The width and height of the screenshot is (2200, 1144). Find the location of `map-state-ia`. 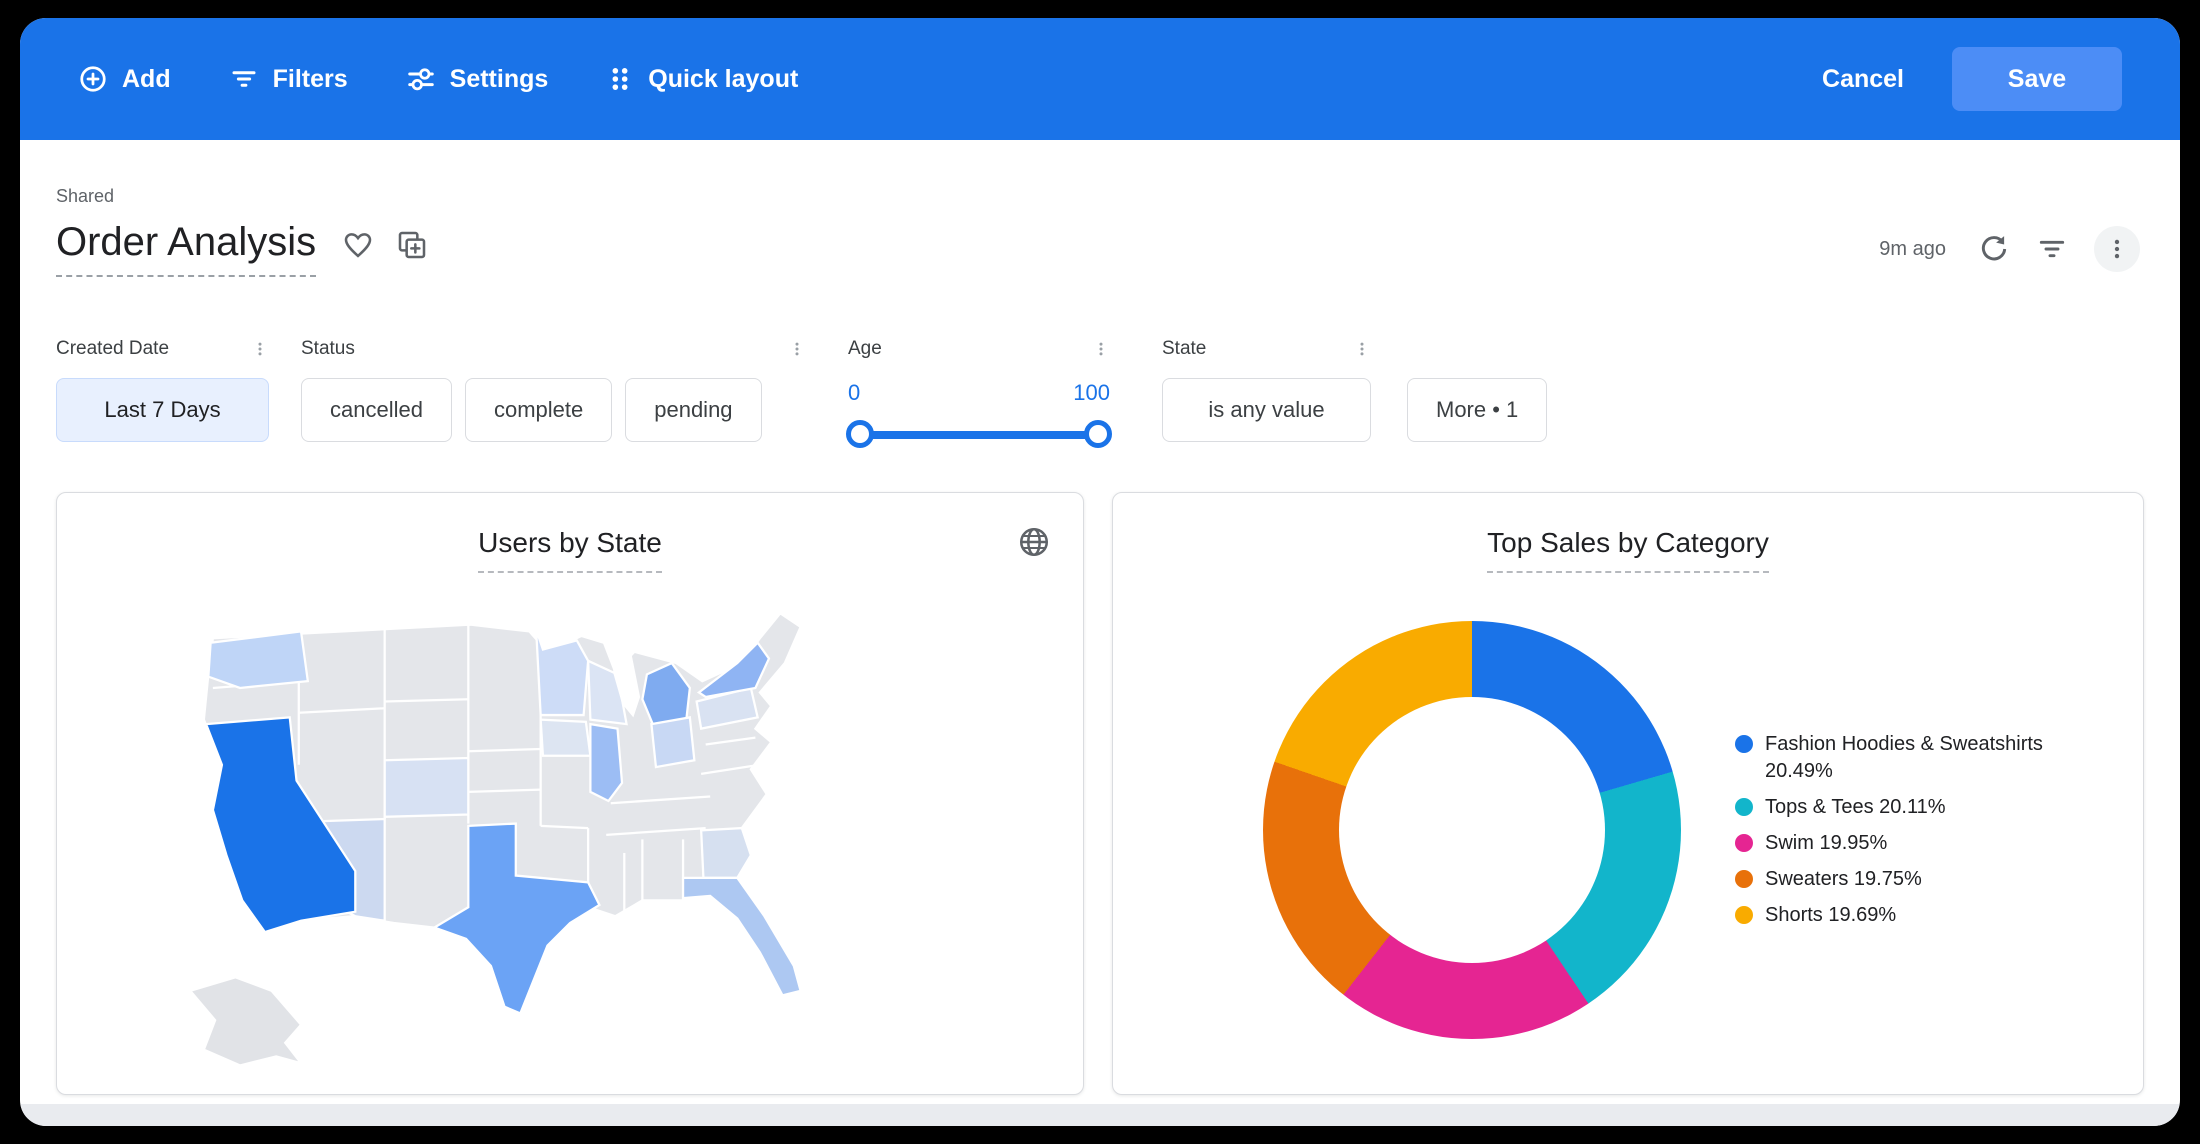

map-state-ia is located at coordinates (565, 737).